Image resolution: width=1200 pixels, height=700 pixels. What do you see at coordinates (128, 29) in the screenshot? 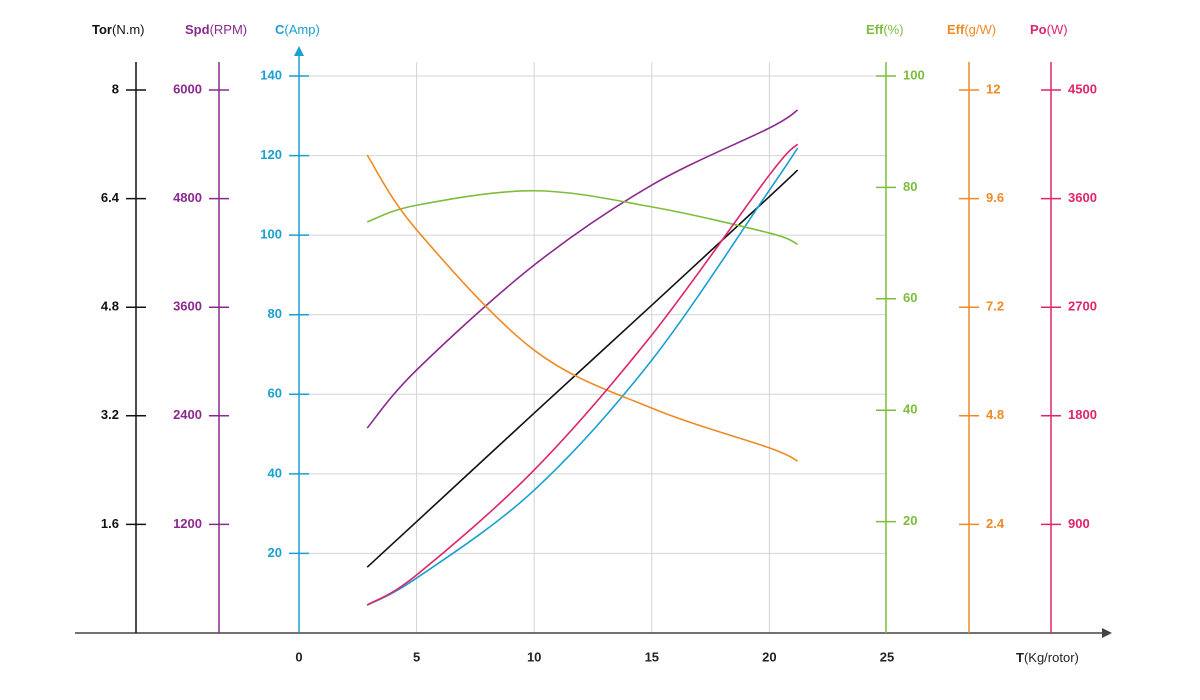
I see `y-axis-title-unit: (N.m)` at bounding box center [128, 29].